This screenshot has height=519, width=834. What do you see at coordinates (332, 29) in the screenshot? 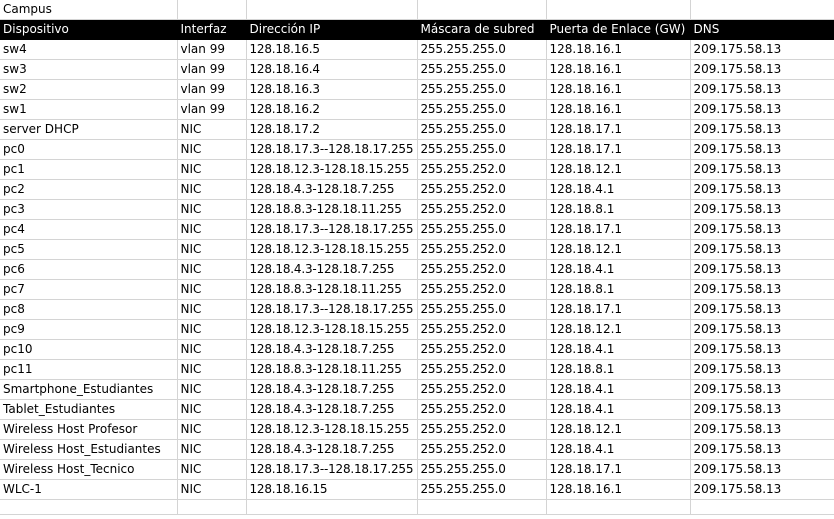
I see `header-cell-direccion-ip: Dirección IP` at bounding box center [332, 29].